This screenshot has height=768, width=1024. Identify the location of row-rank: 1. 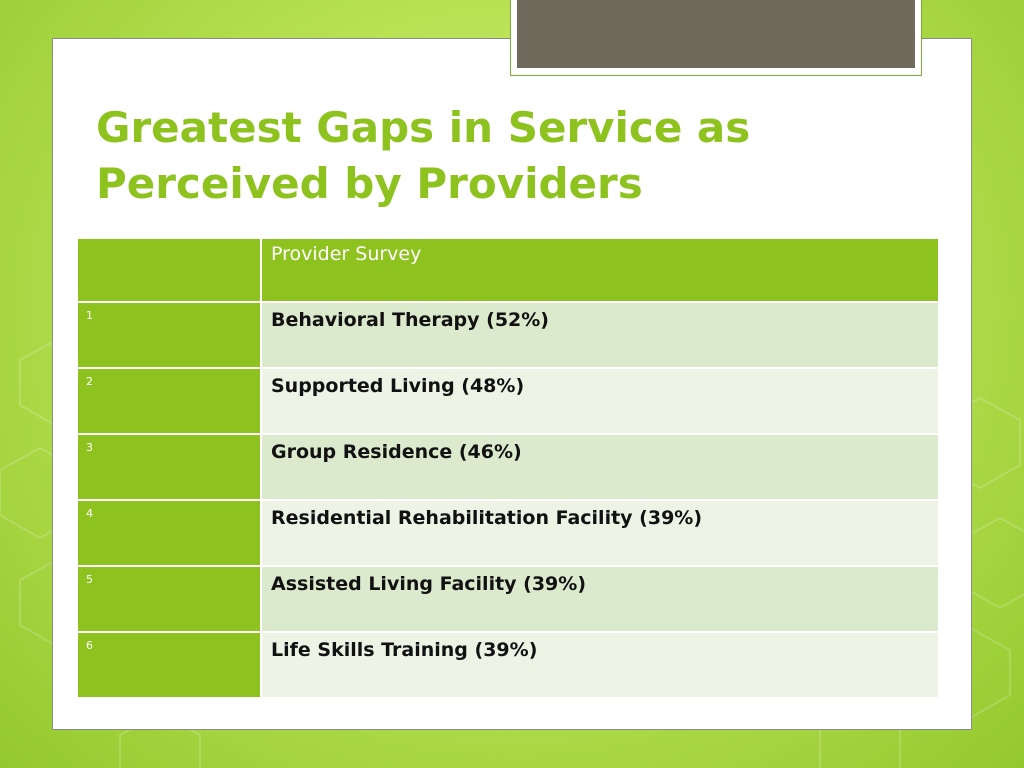
(169, 335).